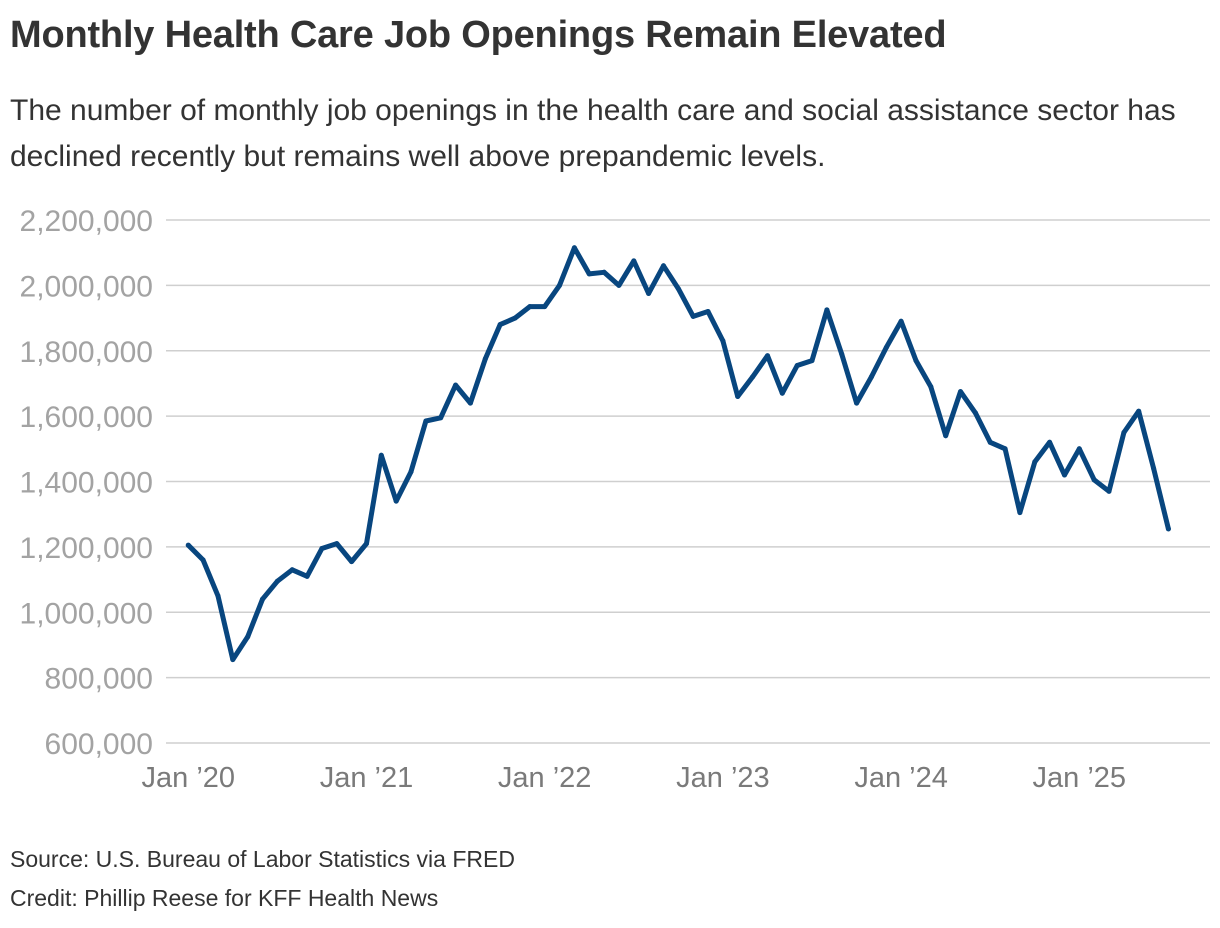 The width and height of the screenshot is (1220, 928). I want to click on y-tick-label: 2,000,000, so click(86, 286).